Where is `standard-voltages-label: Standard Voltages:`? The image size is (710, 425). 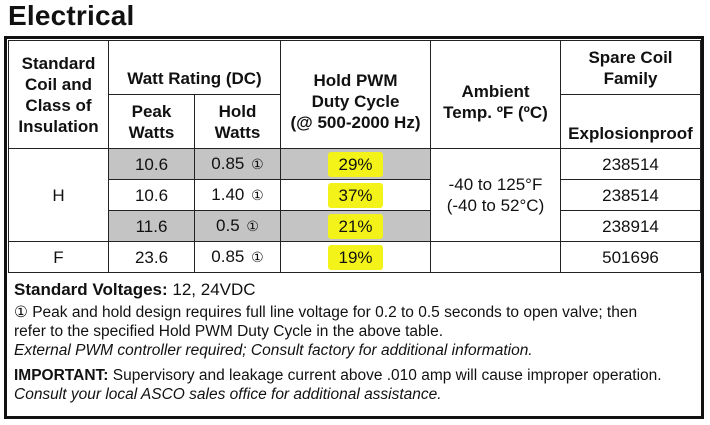
standard-voltages-label: Standard Voltages: is located at coordinates (91, 289).